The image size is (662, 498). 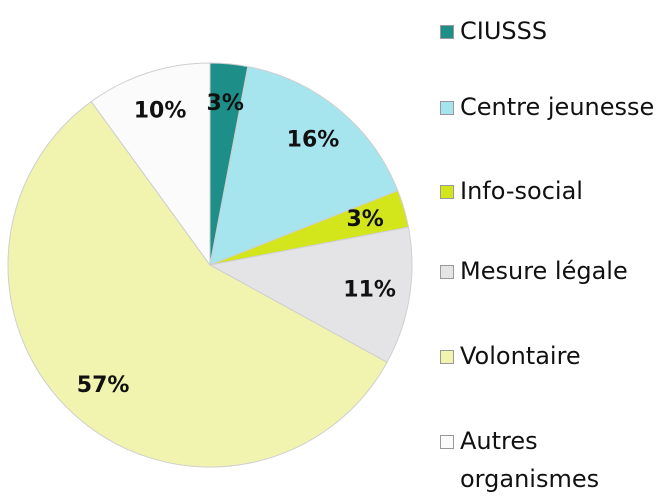 What do you see at coordinates (520, 356) in the screenshot?
I see `legend-label: Volontaire` at bounding box center [520, 356].